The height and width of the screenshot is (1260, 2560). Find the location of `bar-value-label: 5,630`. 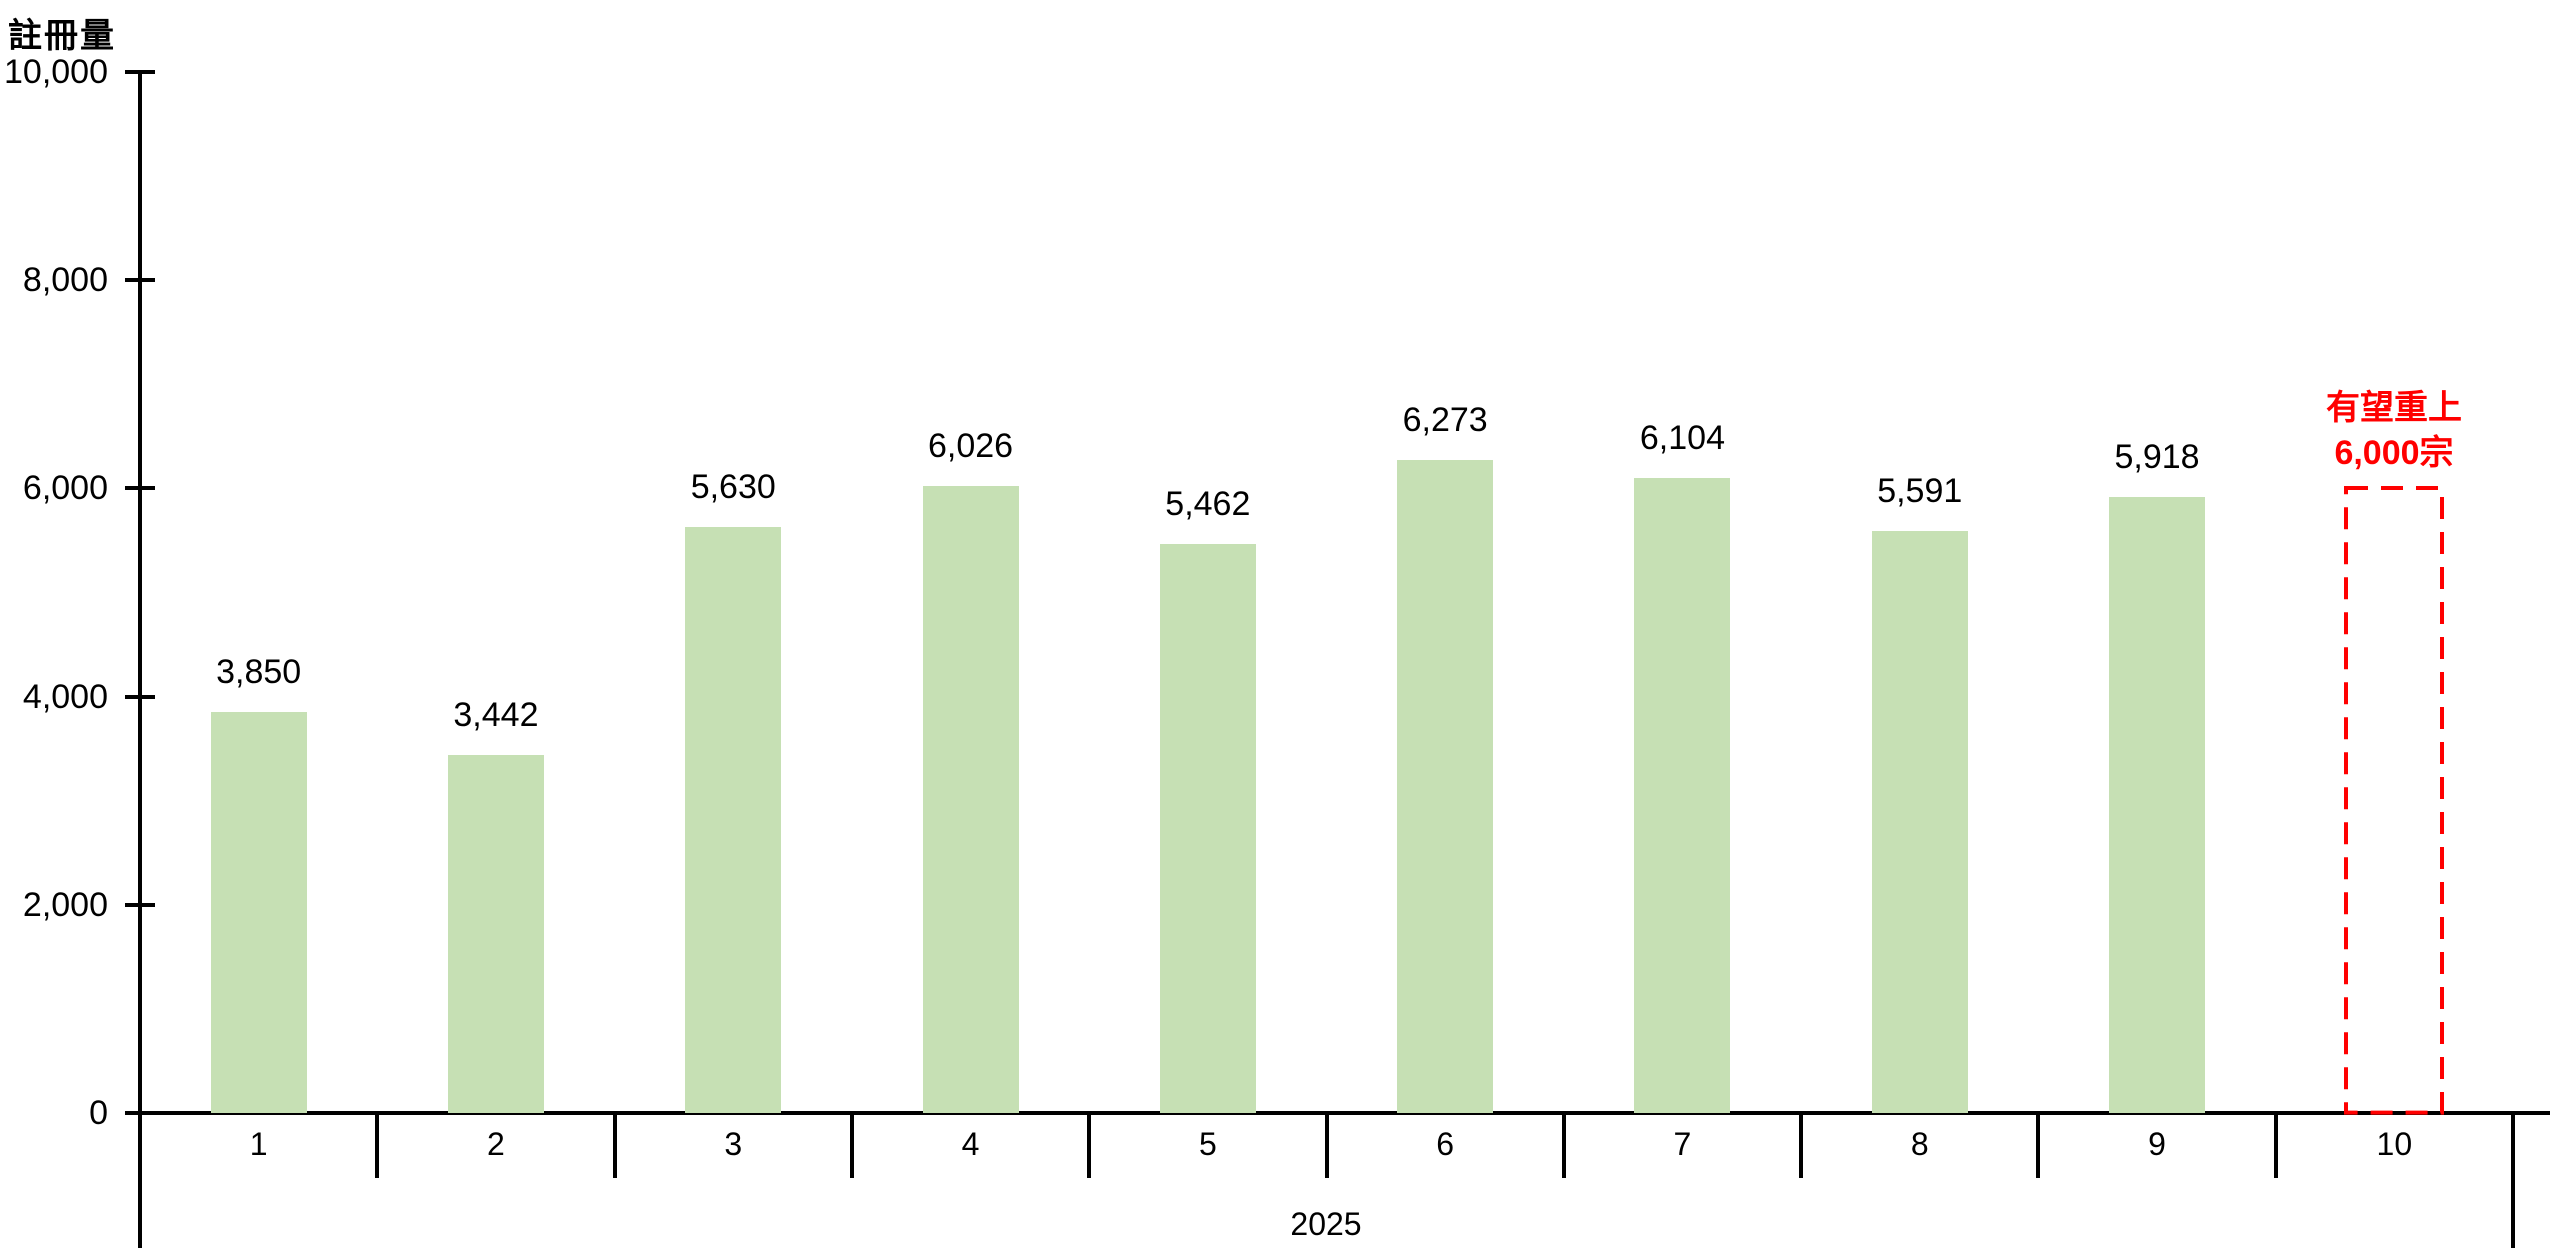

bar-value-label: 5,630 is located at coordinates (733, 486).